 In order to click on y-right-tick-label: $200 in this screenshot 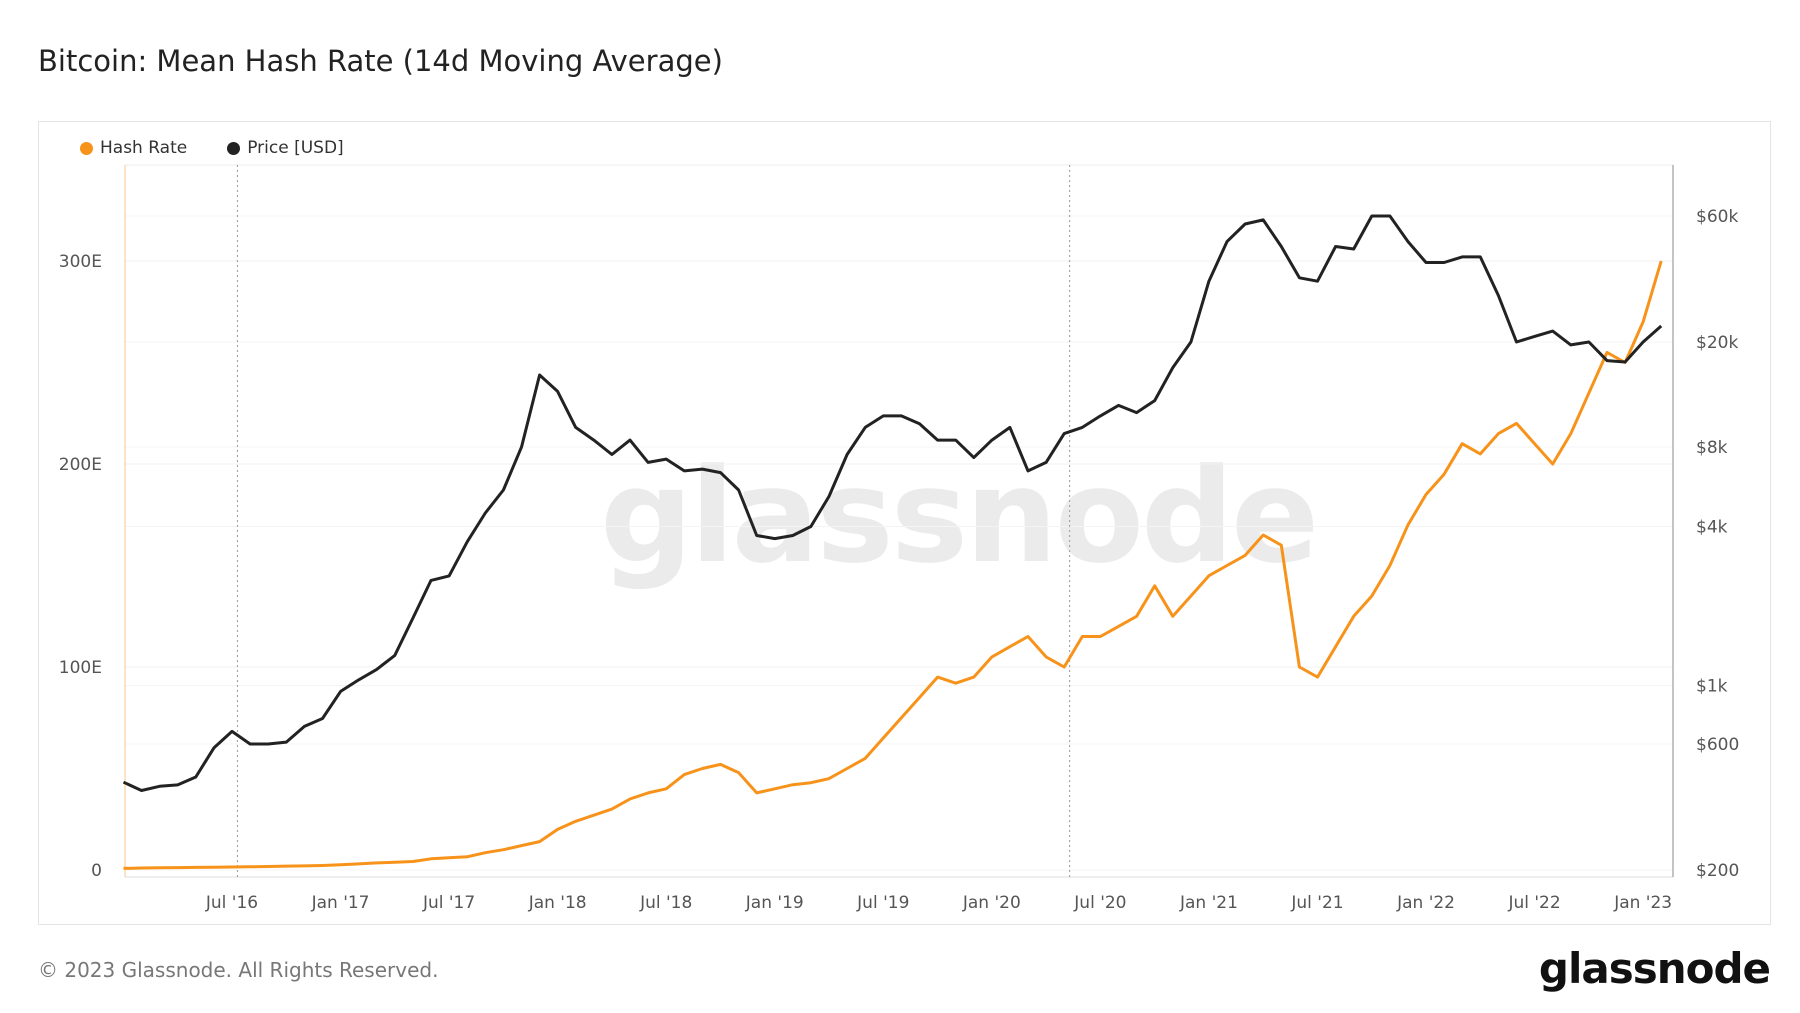, I will do `click(1717, 871)`.